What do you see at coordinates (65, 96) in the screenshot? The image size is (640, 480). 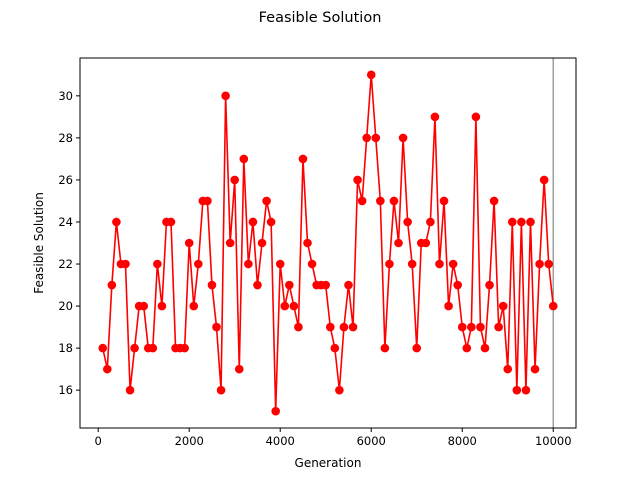 I see `y-tick-label: 30` at bounding box center [65, 96].